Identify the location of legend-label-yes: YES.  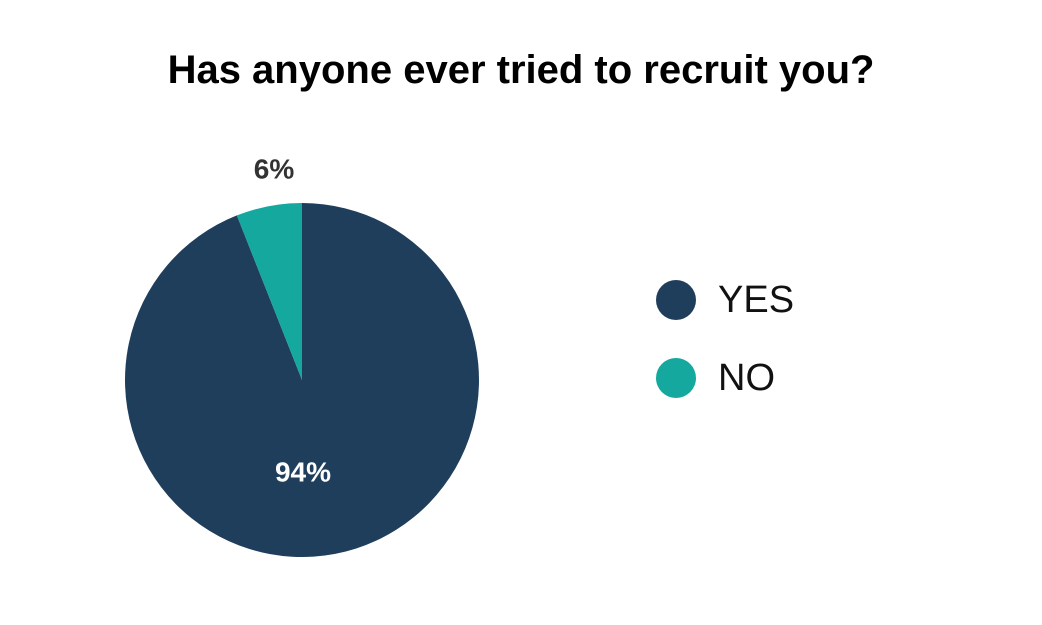
(756, 299).